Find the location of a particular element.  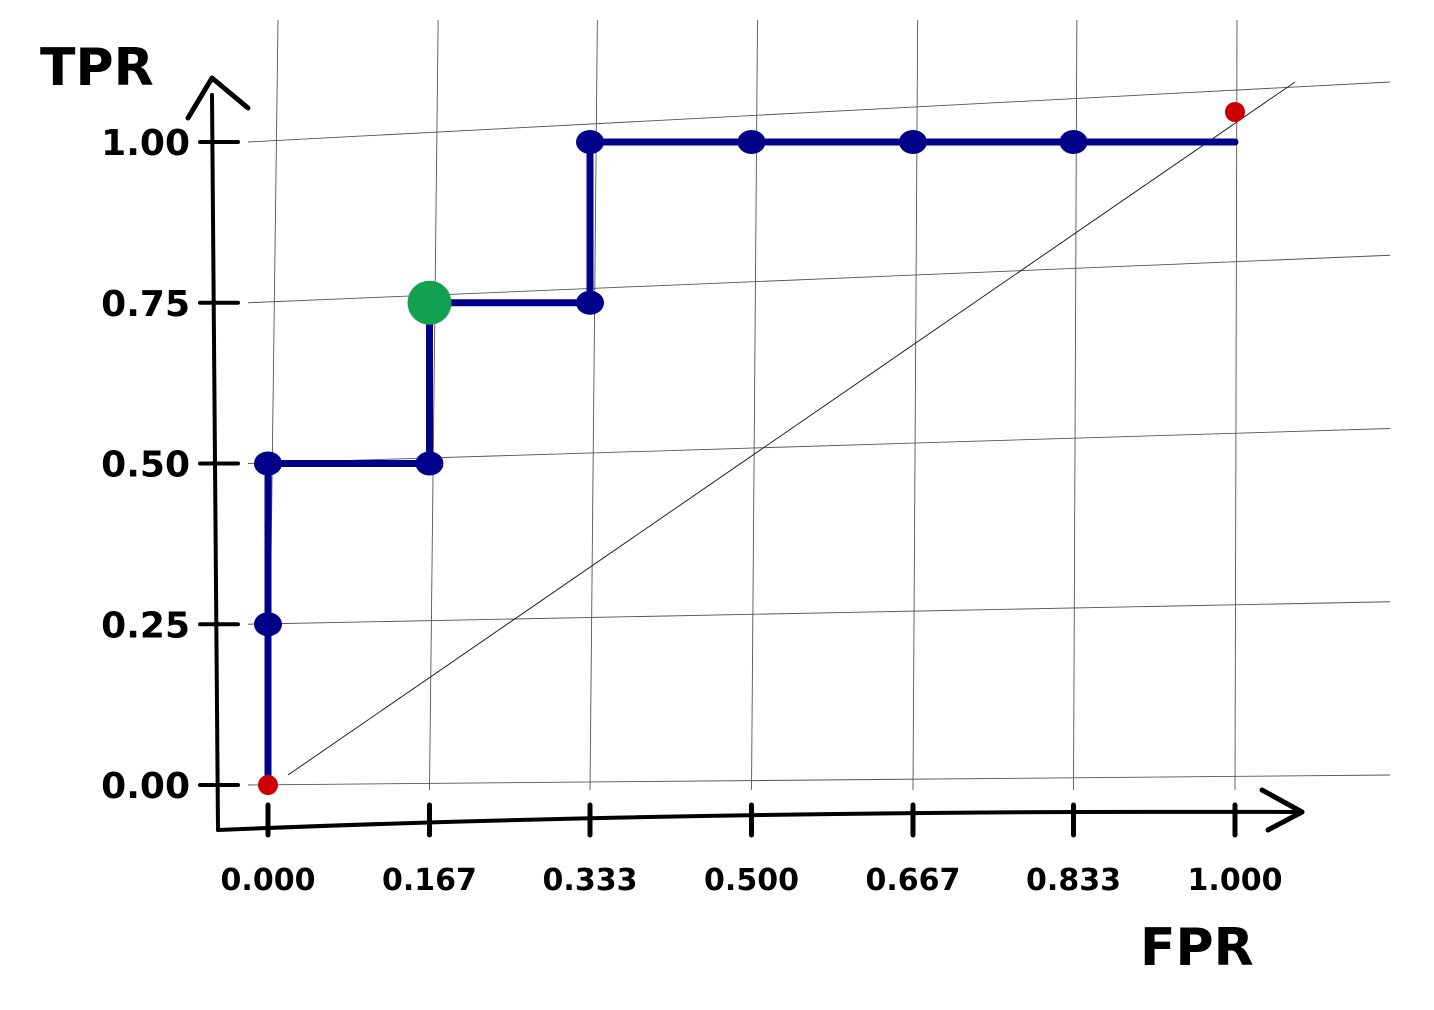

x-tick-label: 0.333 is located at coordinates (590, 880).